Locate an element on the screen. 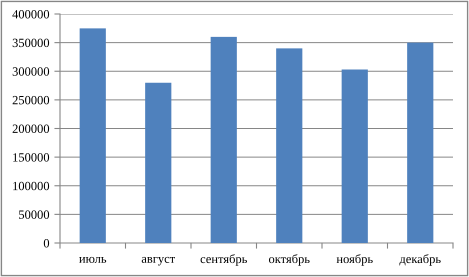 The height and width of the screenshot is (277, 469). y-tick-label: 400000 is located at coordinates (31, 14).